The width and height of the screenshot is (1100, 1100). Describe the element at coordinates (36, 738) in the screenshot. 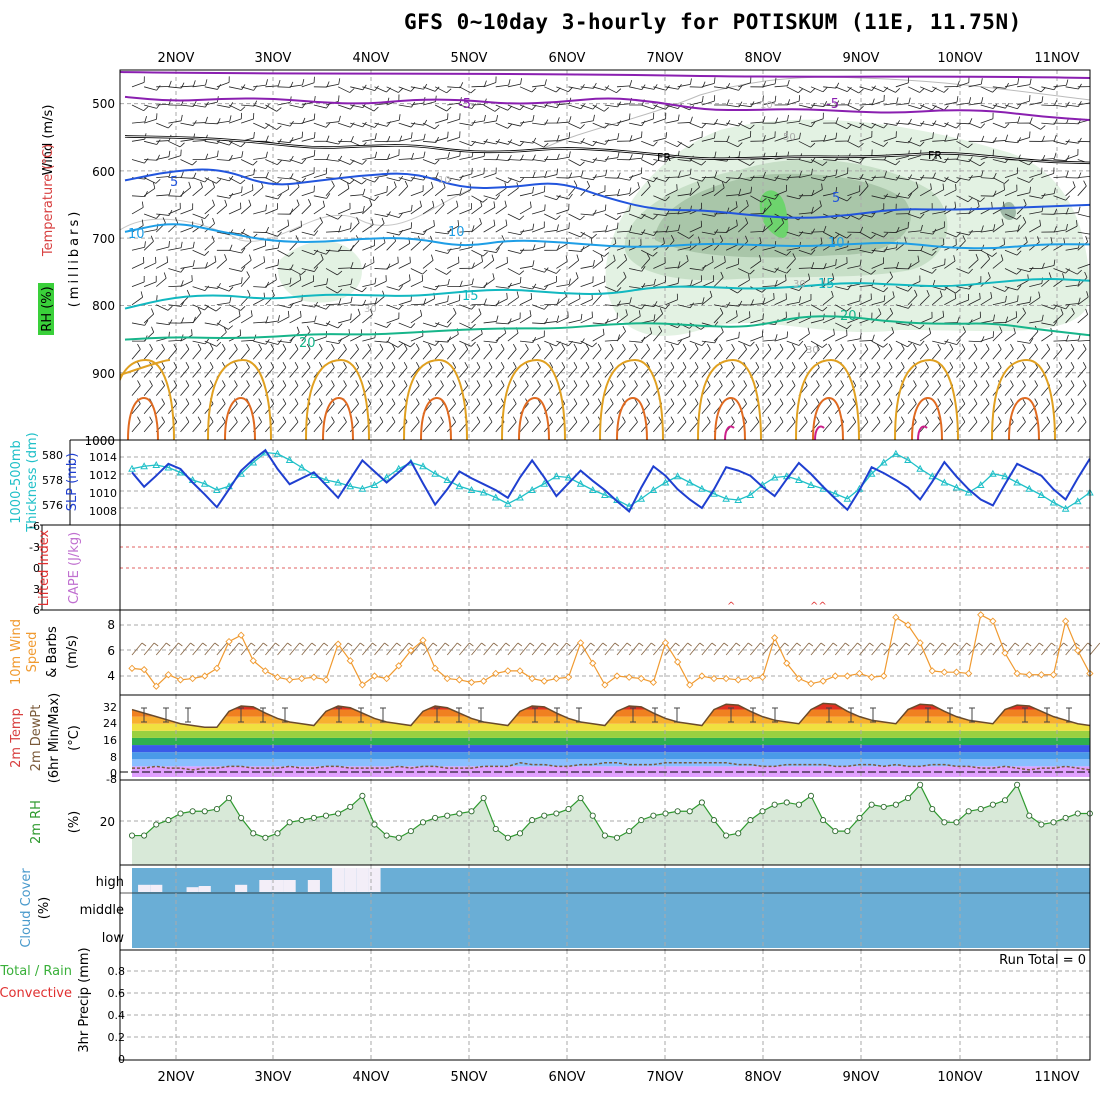

I see `temp-label-2: 2m DewPt` at that location.